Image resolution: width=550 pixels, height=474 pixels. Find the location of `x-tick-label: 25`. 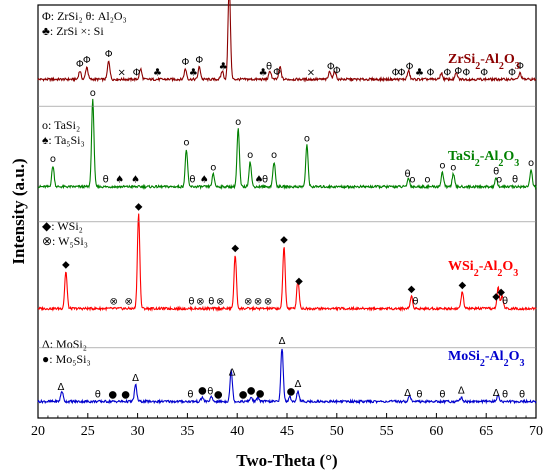

x-tick-label: 25 is located at coordinates (88, 431).